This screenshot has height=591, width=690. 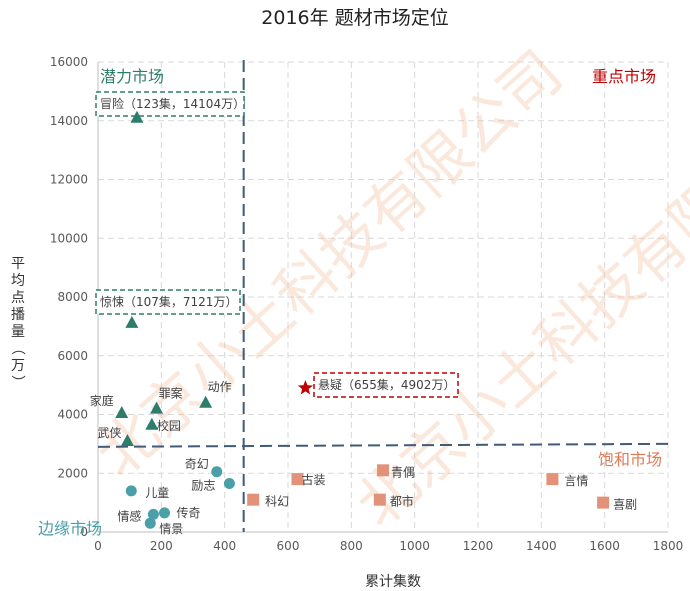 What do you see at coordinates (414, 546) in the screenshot?
I see `x-tick-label: 1000` at bounding box center [414, 546].